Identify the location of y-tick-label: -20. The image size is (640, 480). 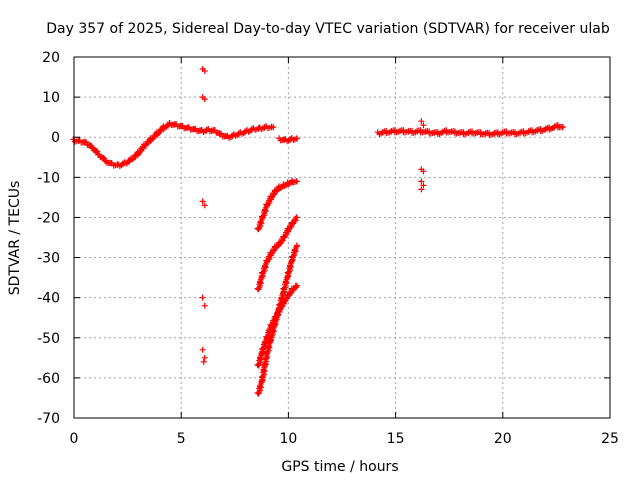
(48, 218).